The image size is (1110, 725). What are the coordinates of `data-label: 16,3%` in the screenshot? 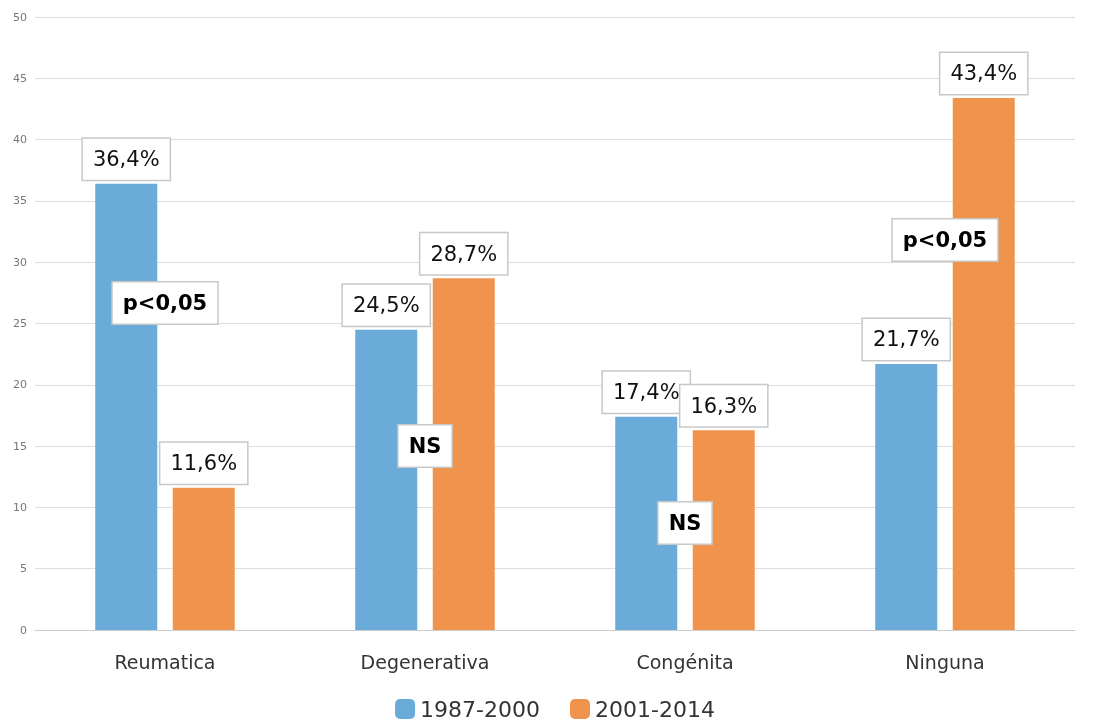 It's located at (724, 405).